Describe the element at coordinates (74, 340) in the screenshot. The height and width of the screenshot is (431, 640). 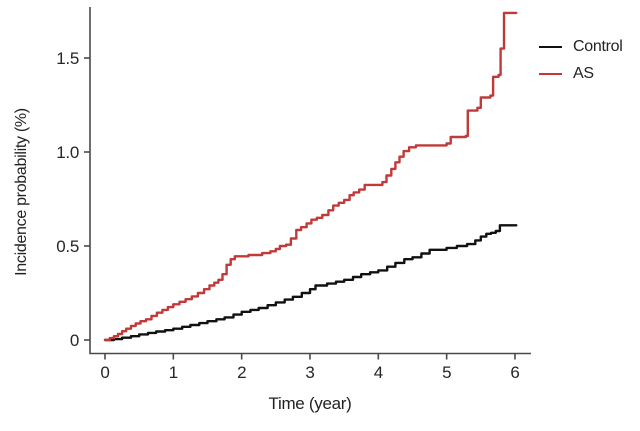
I see `y-tick-label: 0` at that location.